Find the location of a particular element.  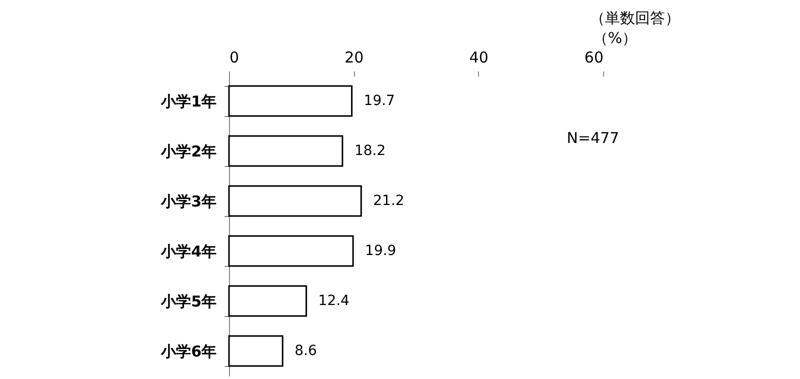

data-label: 8.6 is located at coordinates (305, 351).